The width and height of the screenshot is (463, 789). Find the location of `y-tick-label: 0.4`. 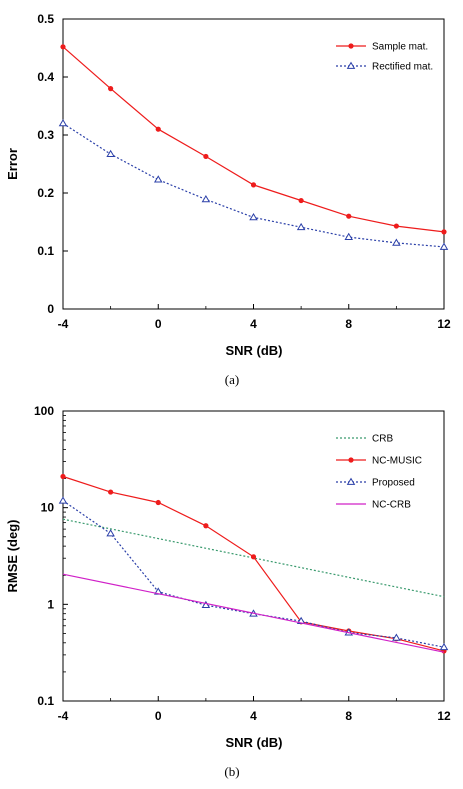

y-tick-label: 0.4 is located at coordinates (45, 77).